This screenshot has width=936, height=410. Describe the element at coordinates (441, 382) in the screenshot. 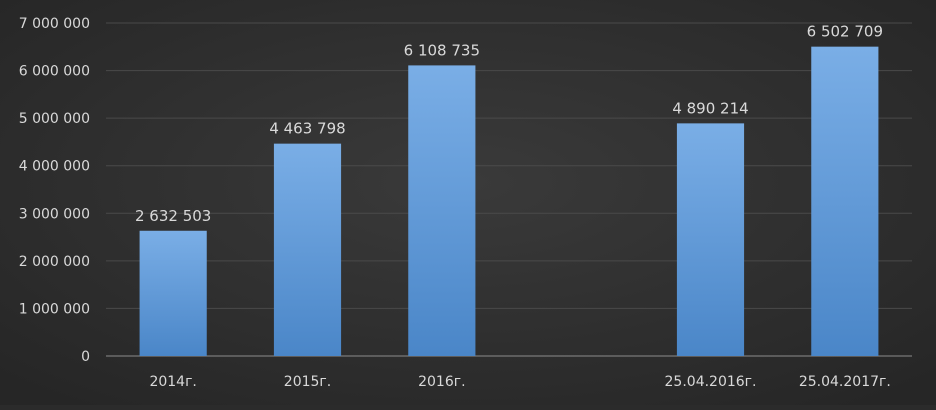

I see `x-tick-label: 2016г.` at that location.